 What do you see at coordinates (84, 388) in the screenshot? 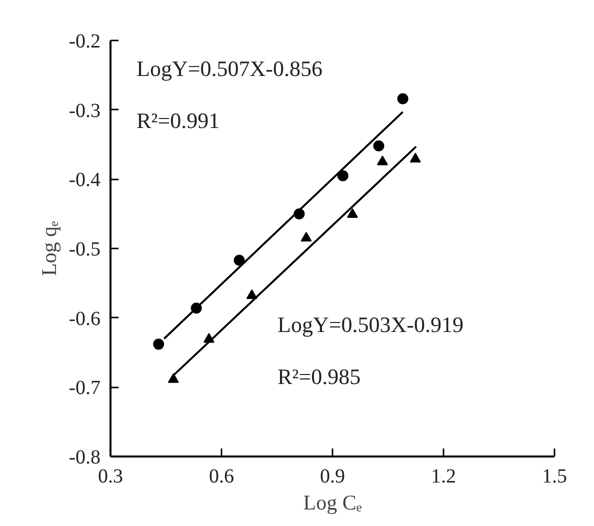
I see `y-tick-label: -0.7` at bounding box center [84, 388].